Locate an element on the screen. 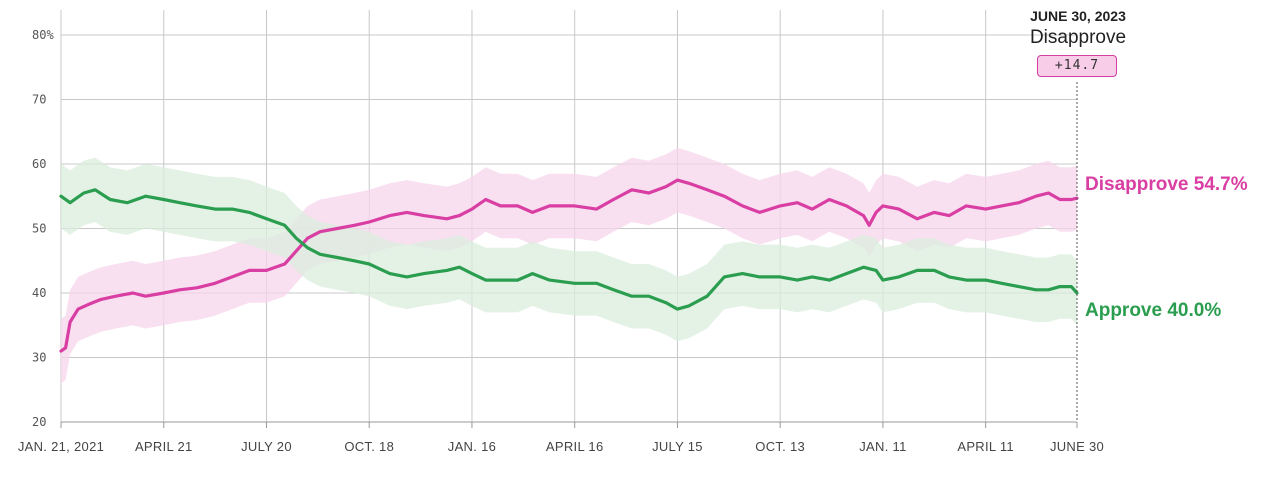  x-tick-label: JUNE 30 is located at coordinates (1077, 446).